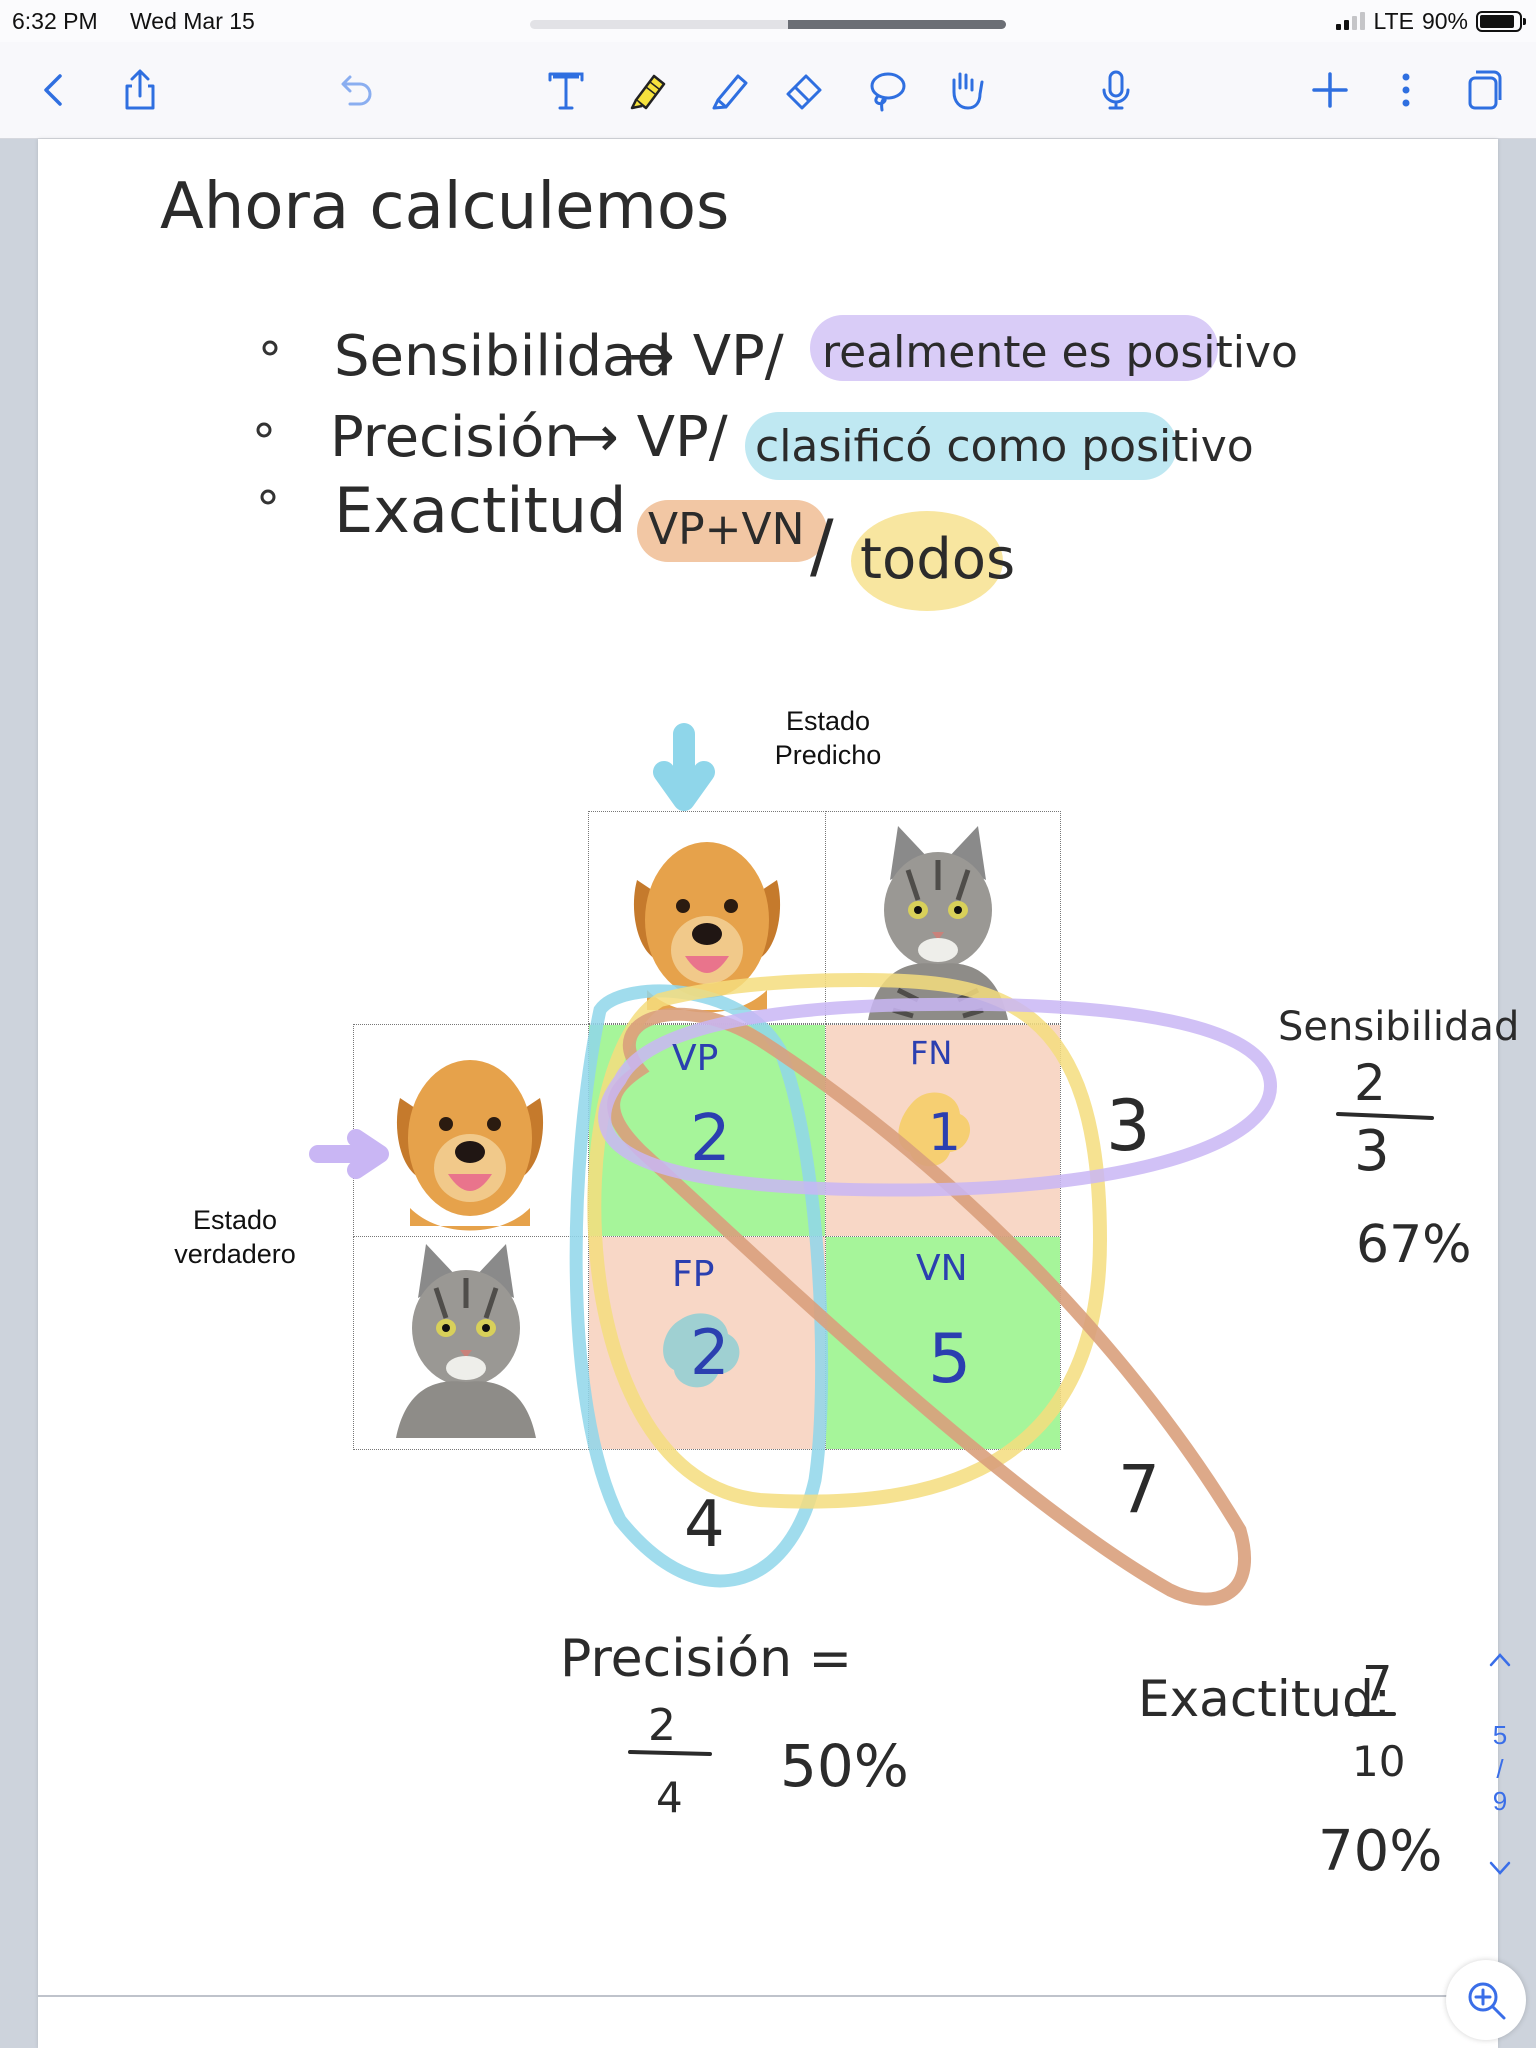 The image size is (1536, 2048). What do you see at coordinates (648, 90) in the screenshot?
I see `highlighter-icon` at bounding box center [648, 90].